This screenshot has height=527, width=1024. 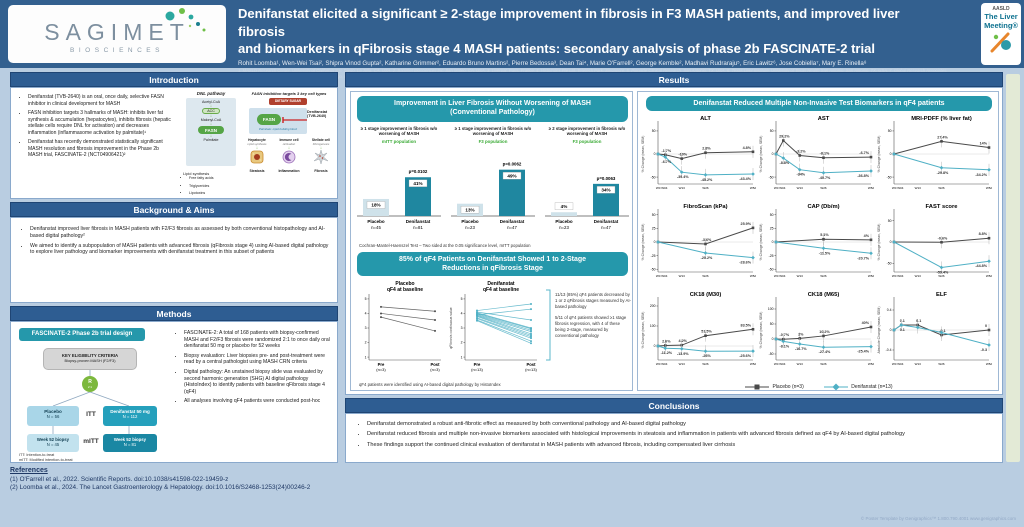 What do you see at coordinates (707, 258) in the screenshot?
I see `svg-text: -20.2%` at bounding box center [707, 258].